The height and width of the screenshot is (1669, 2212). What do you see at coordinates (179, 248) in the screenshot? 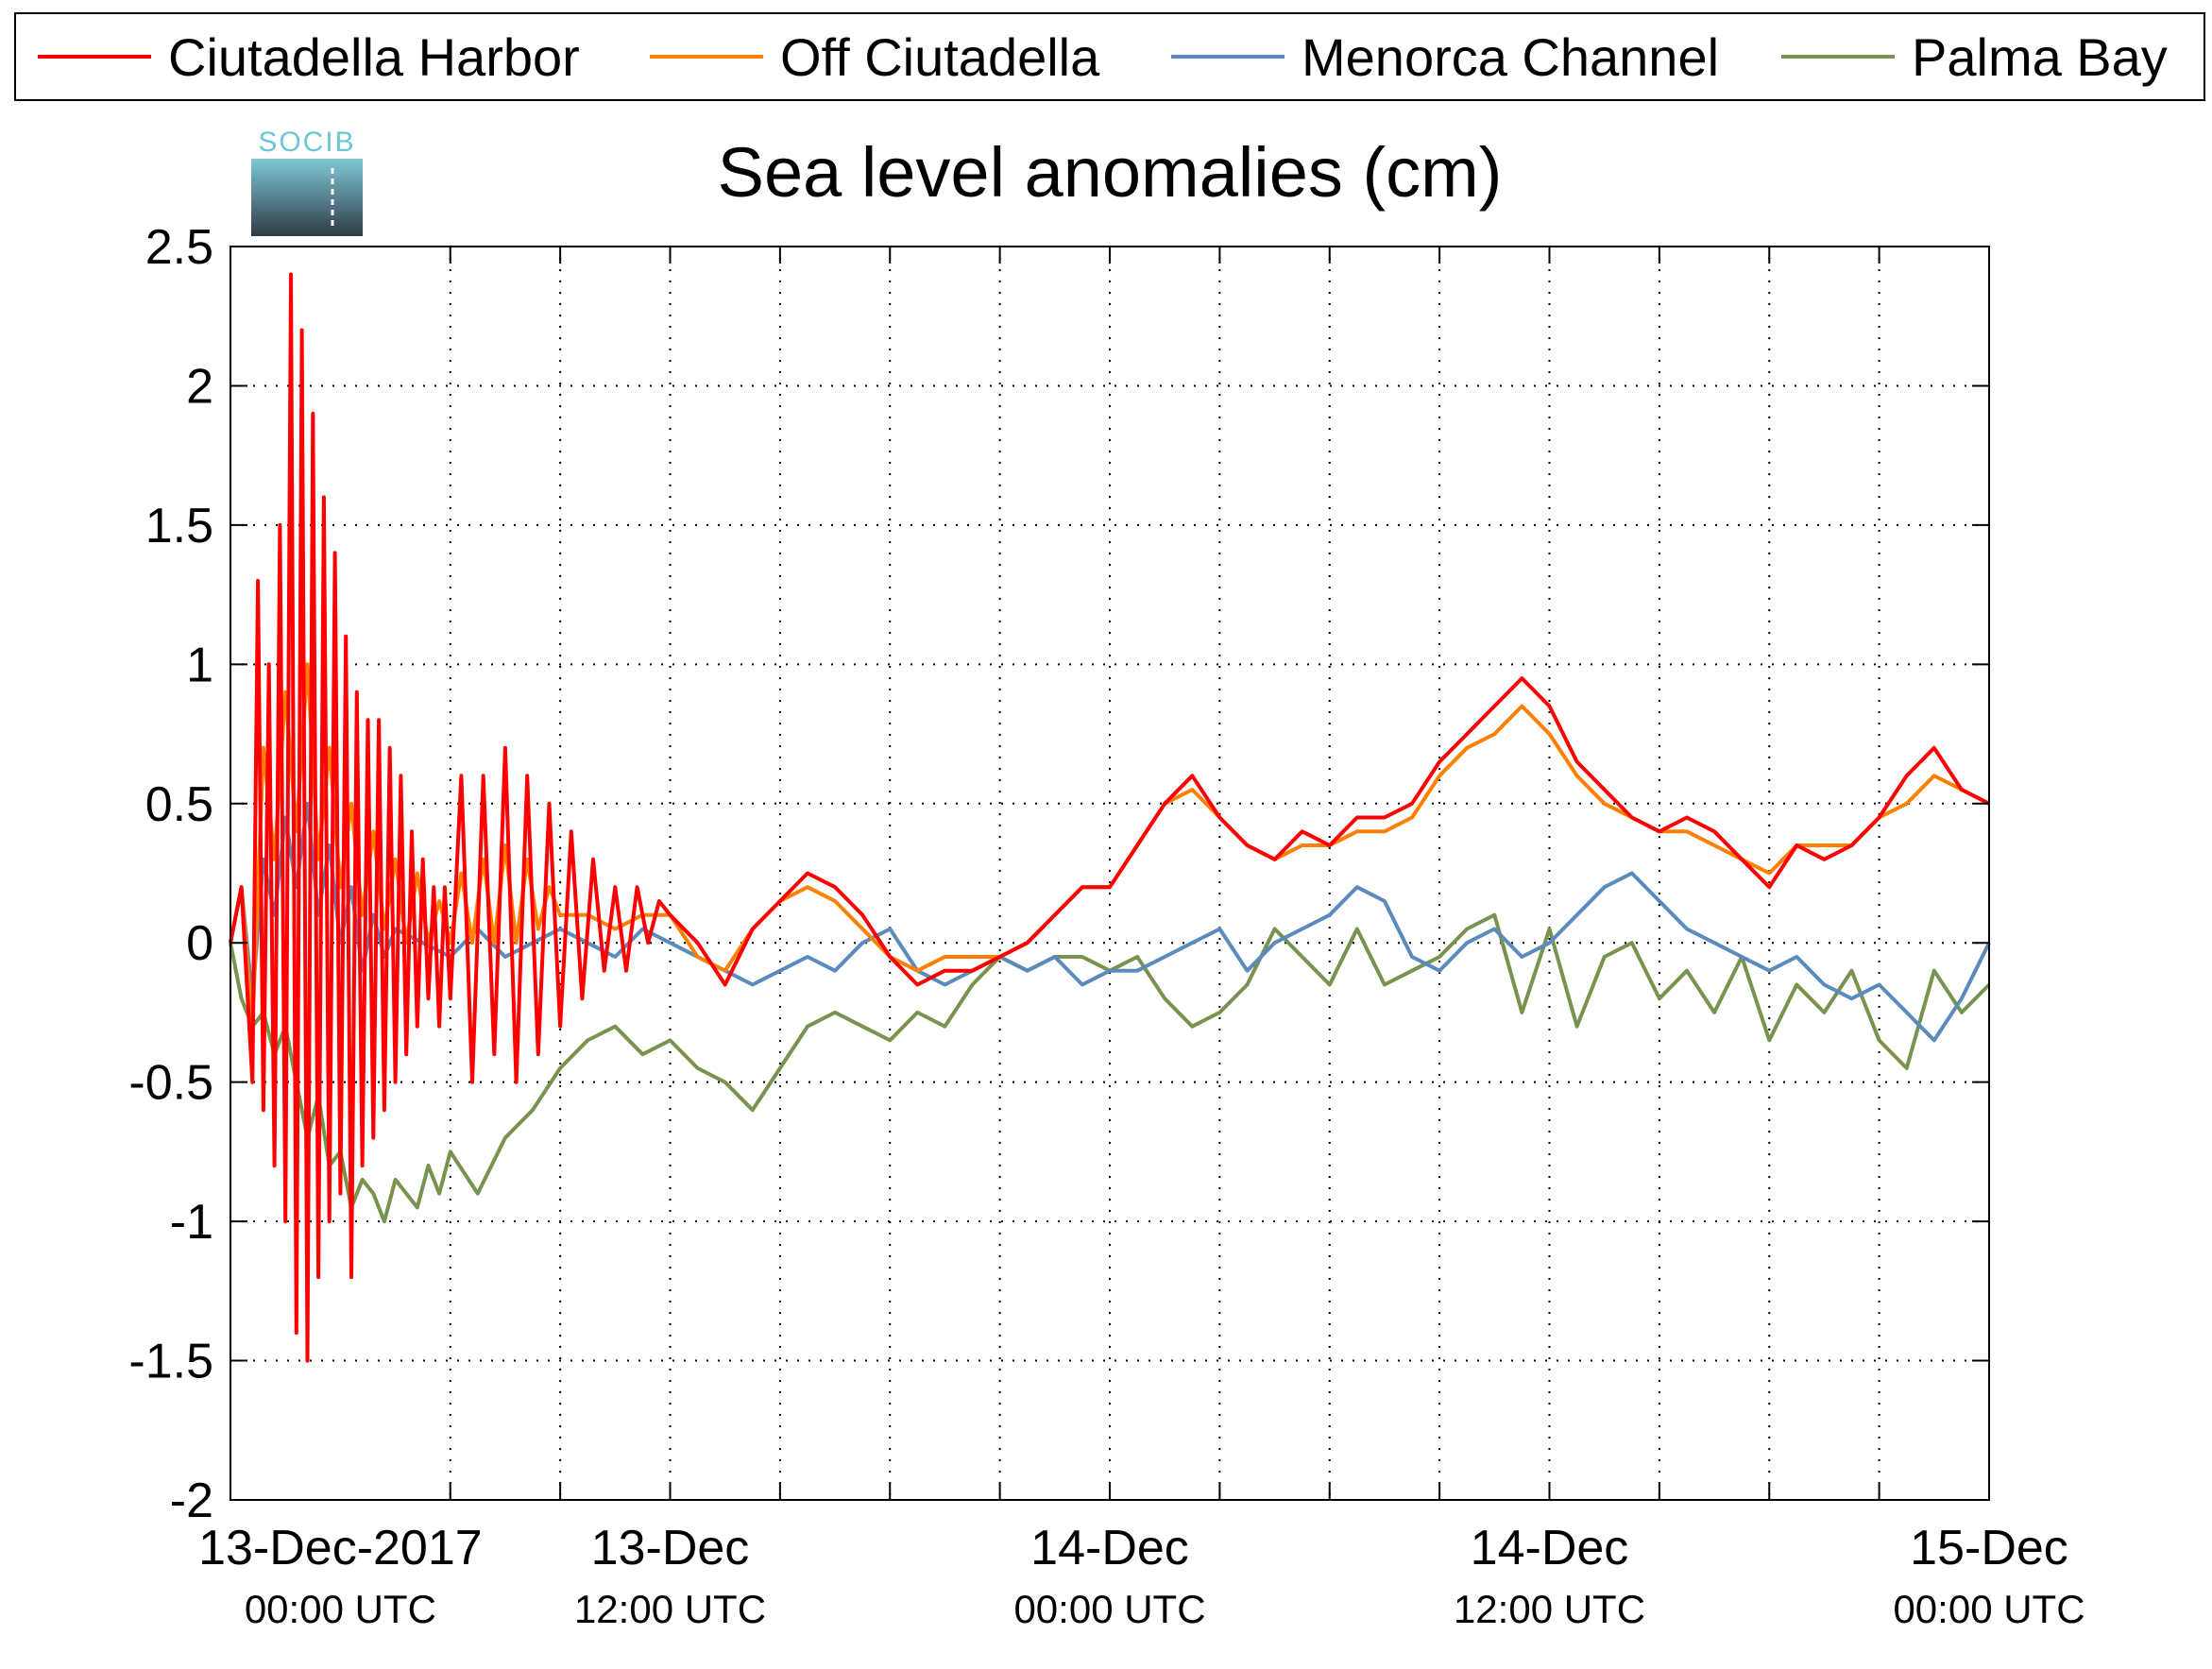
I see `y-tick-label: 2.5` at bounding box center [179, 248].